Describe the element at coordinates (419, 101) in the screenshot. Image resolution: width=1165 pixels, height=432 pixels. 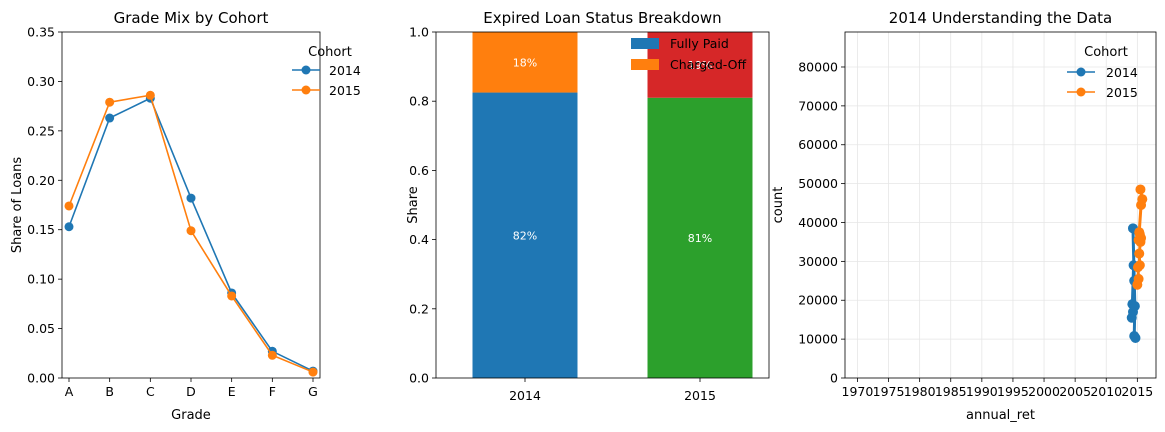
I see `panel2-ytick-label: 0.8` at that location.